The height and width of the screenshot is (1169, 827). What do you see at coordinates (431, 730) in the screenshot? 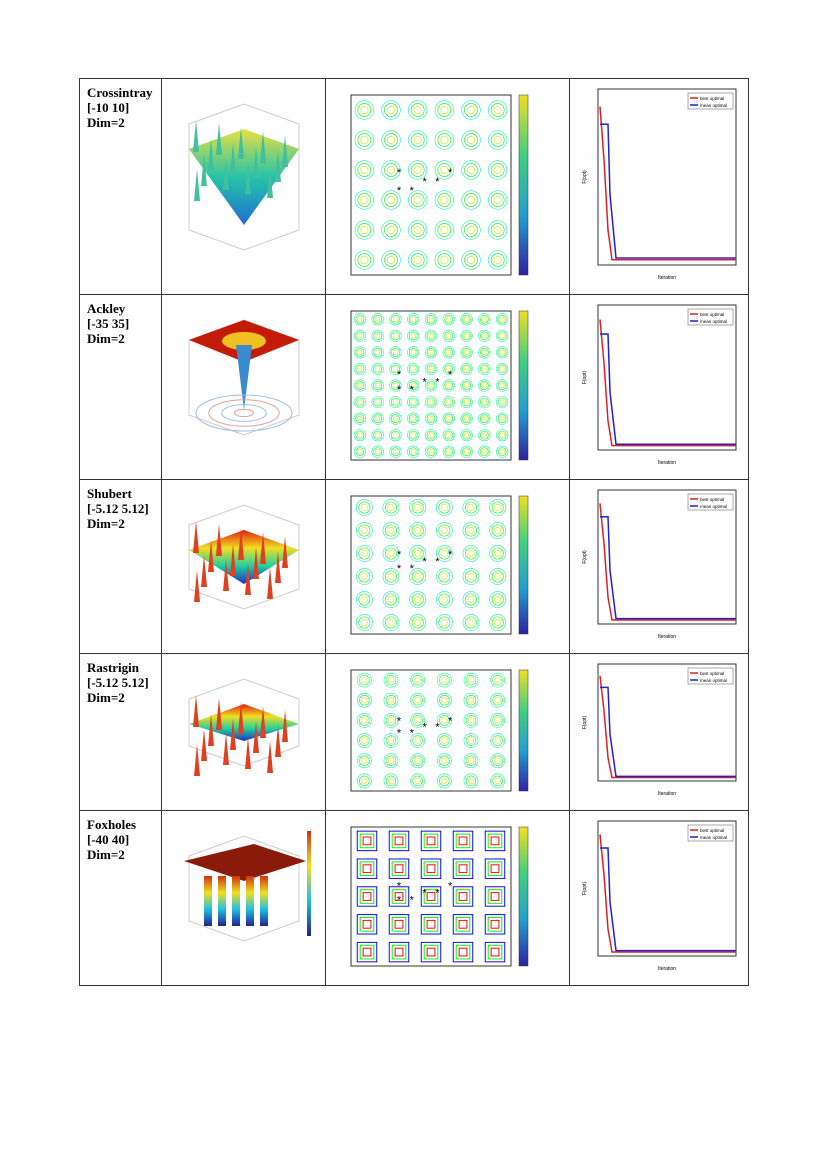
I see `plot-area` at bounding box center [431, 730].